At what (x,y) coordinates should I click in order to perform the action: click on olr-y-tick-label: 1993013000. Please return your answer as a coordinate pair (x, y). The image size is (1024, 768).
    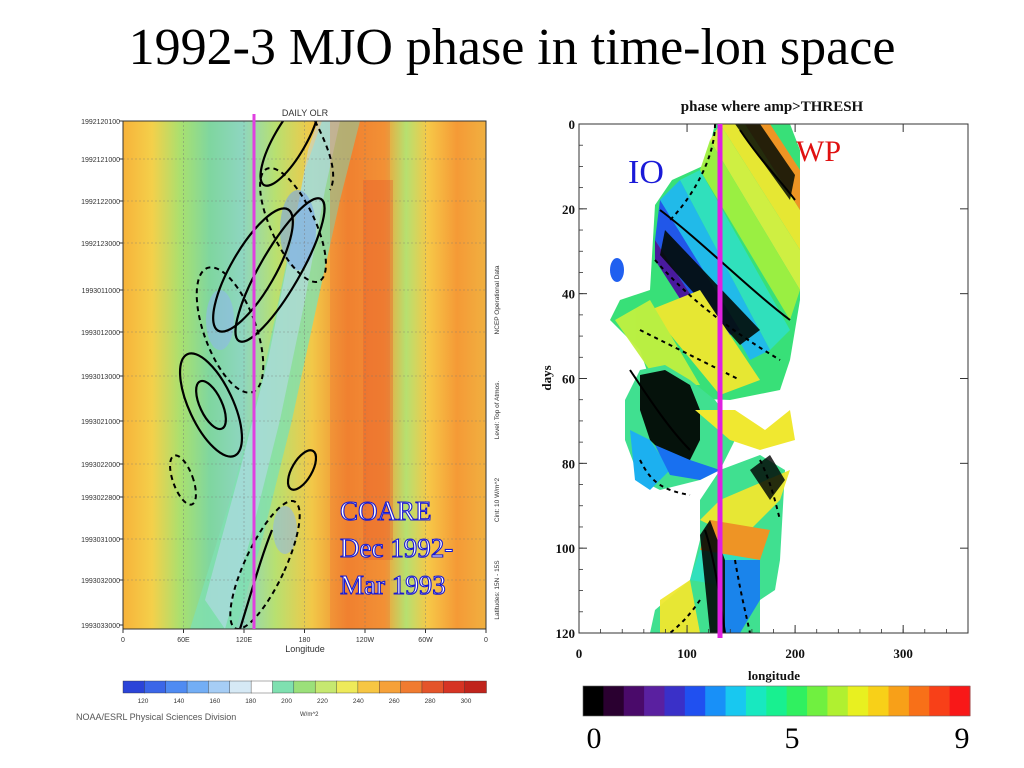
    Looking at the image, I should click on (100, 377).